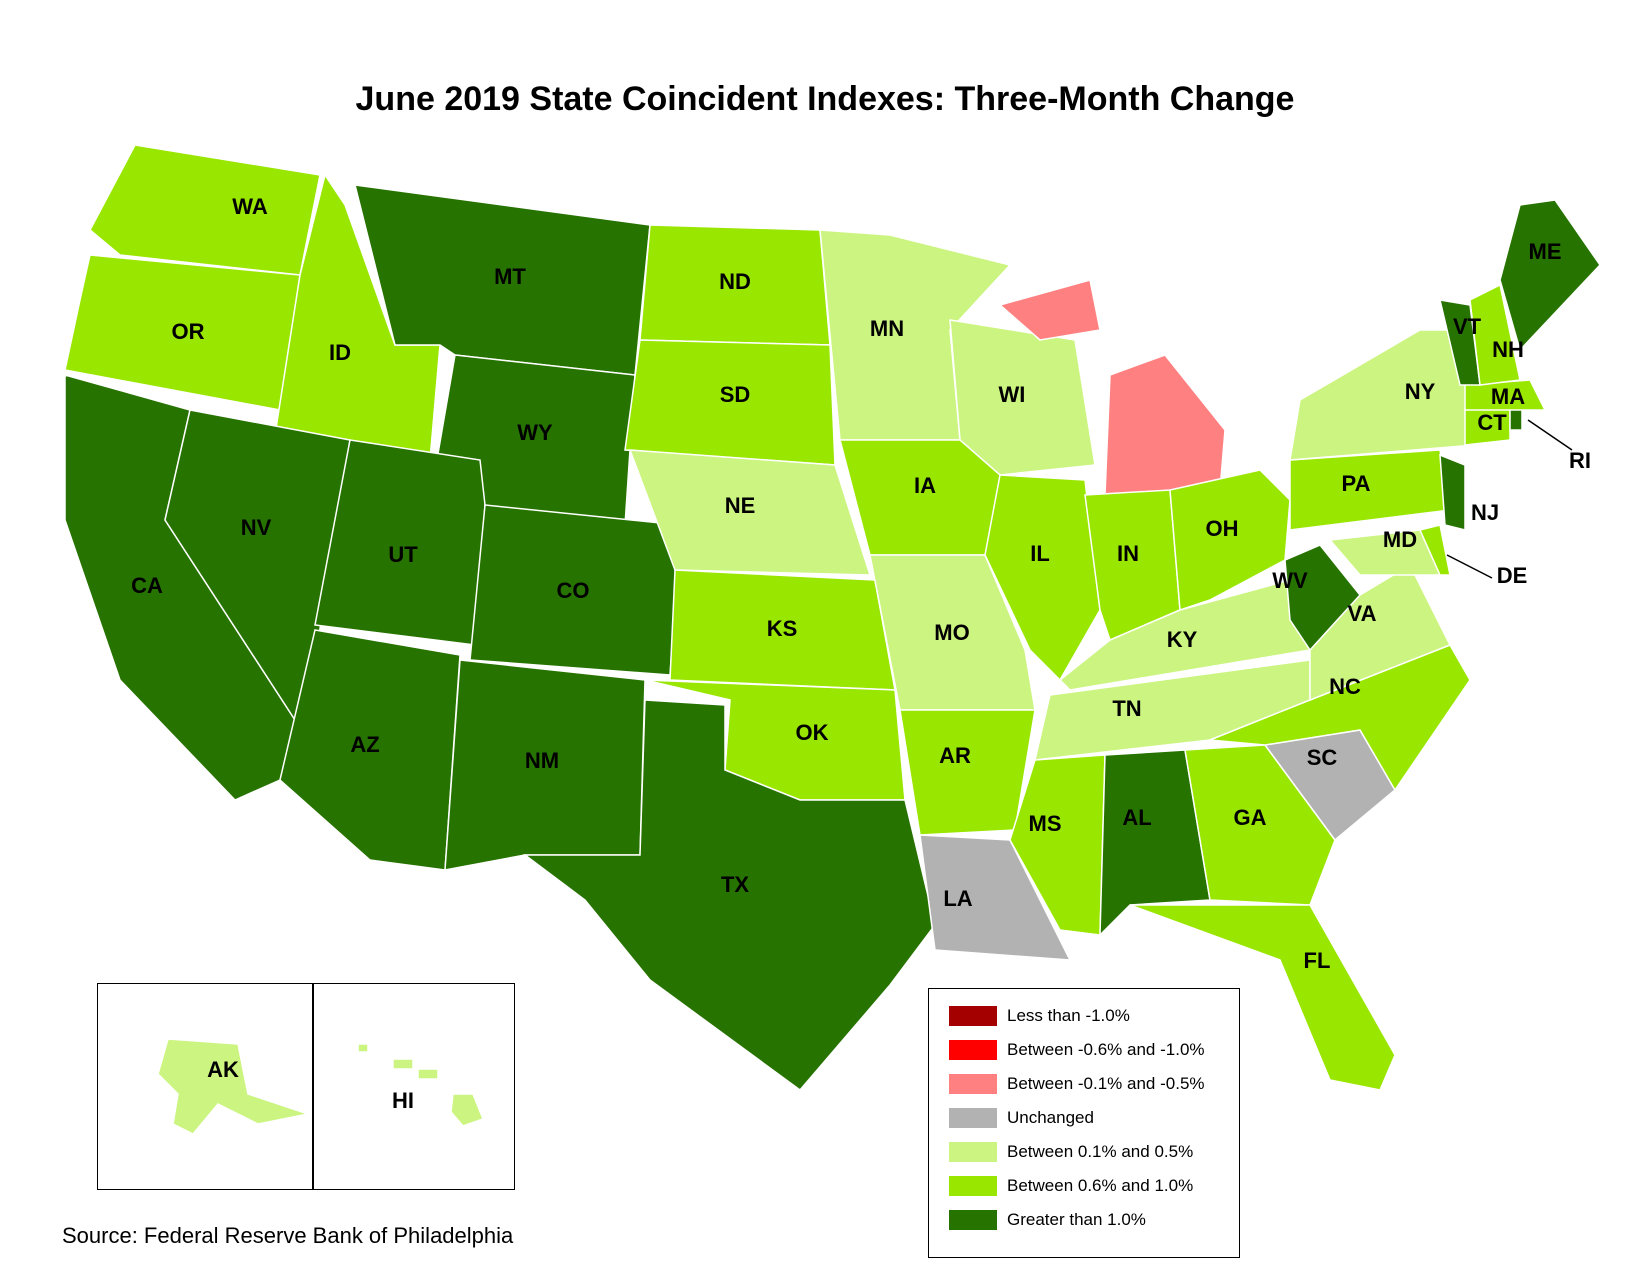 The height and width of the screenshot is (1275, 1650). What do you see at coordinates (955, 755) in the screenshot?
I see `state-label-ar: AR` at bounding box center [955, 755].